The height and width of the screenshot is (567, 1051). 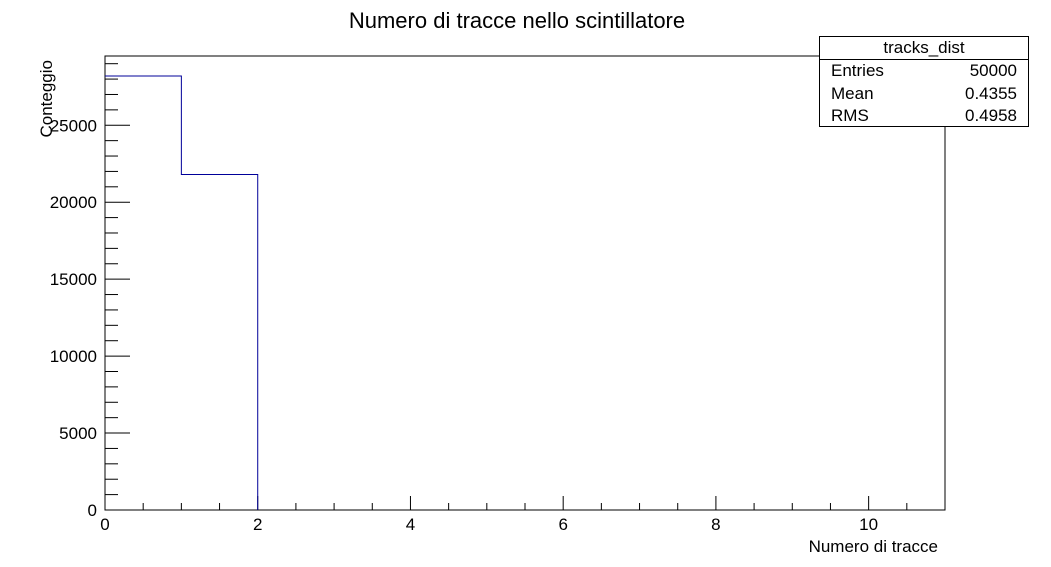 I want to click on statistics-label: Entries, so click(x=857, y=70).